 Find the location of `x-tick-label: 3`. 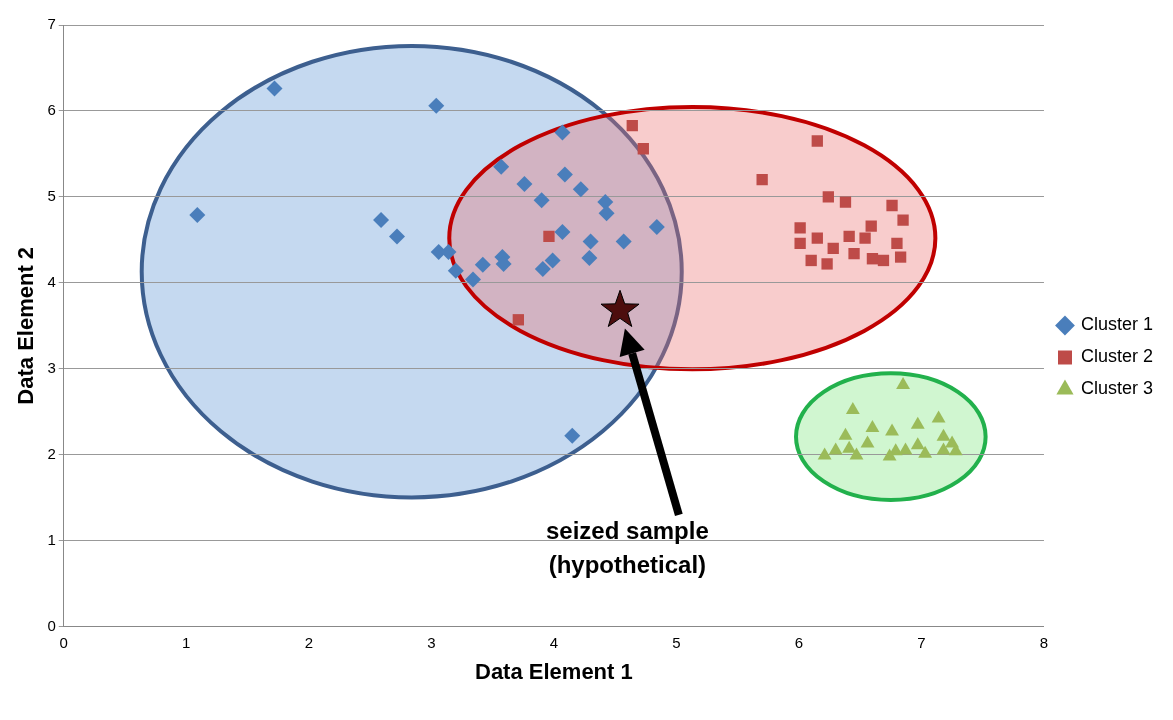

x-tick-label: 3 is located at coordinates (431, 642).